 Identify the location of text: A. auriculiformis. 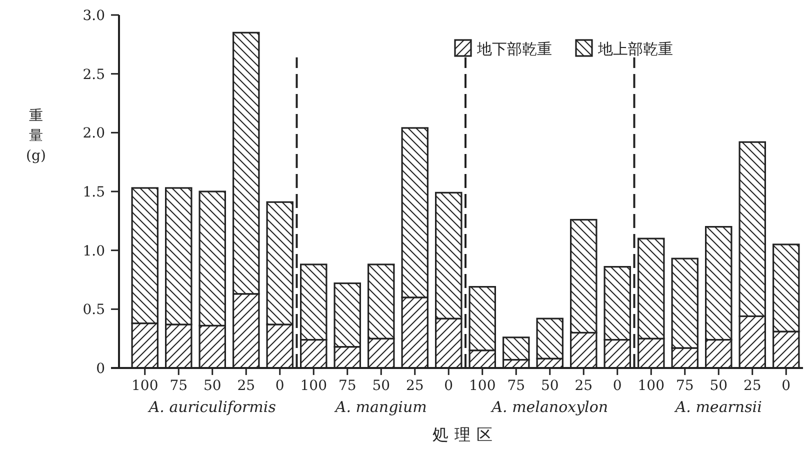
(211, 407).